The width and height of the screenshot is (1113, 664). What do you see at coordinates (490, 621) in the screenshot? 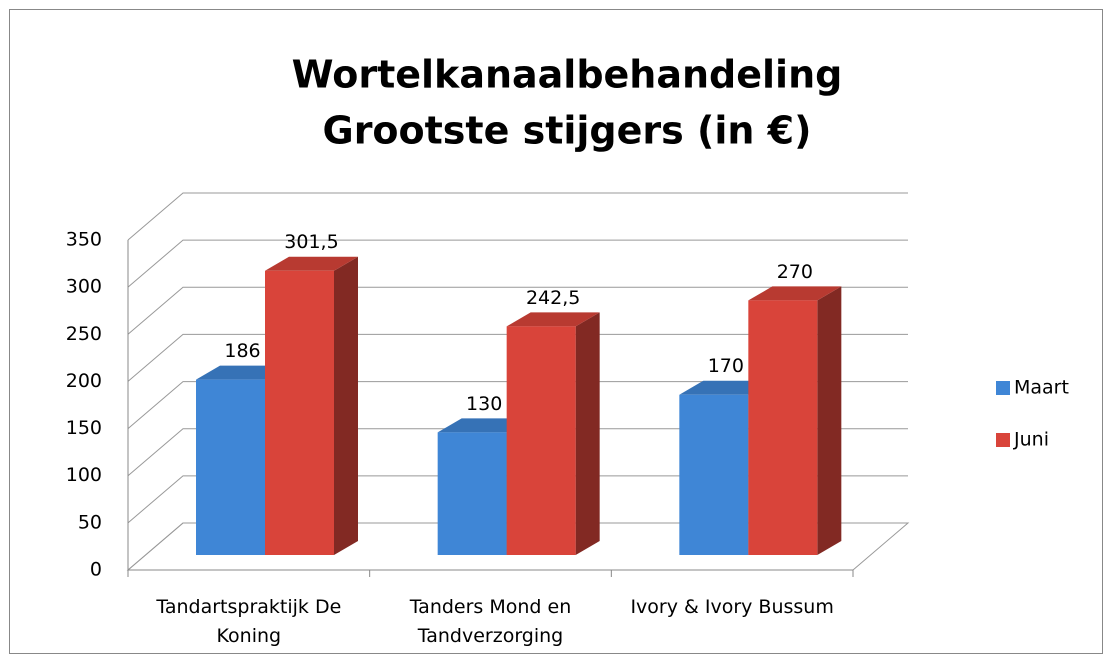
I see `x-tick-label: Tanders Mond en Tandverzorging` at bounding box center [490, 621].